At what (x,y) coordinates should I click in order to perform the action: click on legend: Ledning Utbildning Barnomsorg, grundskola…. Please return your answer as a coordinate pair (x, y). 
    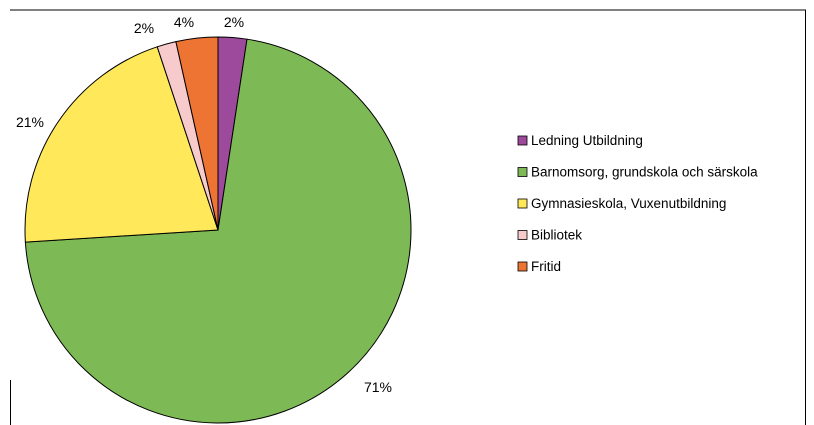
    Looking at the image, I should click on (637, 203).